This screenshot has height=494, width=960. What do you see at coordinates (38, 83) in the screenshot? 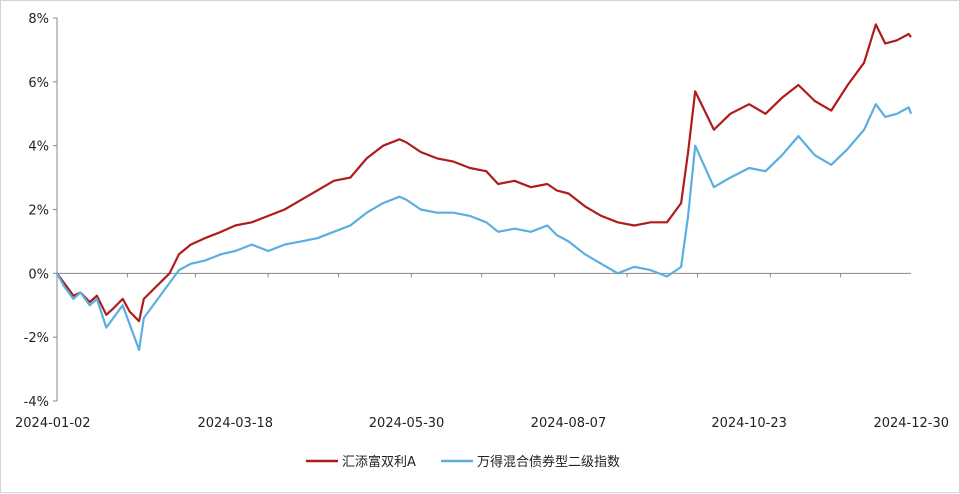
I see `y-tick-label: 6%` at bounding box center [38, 83].